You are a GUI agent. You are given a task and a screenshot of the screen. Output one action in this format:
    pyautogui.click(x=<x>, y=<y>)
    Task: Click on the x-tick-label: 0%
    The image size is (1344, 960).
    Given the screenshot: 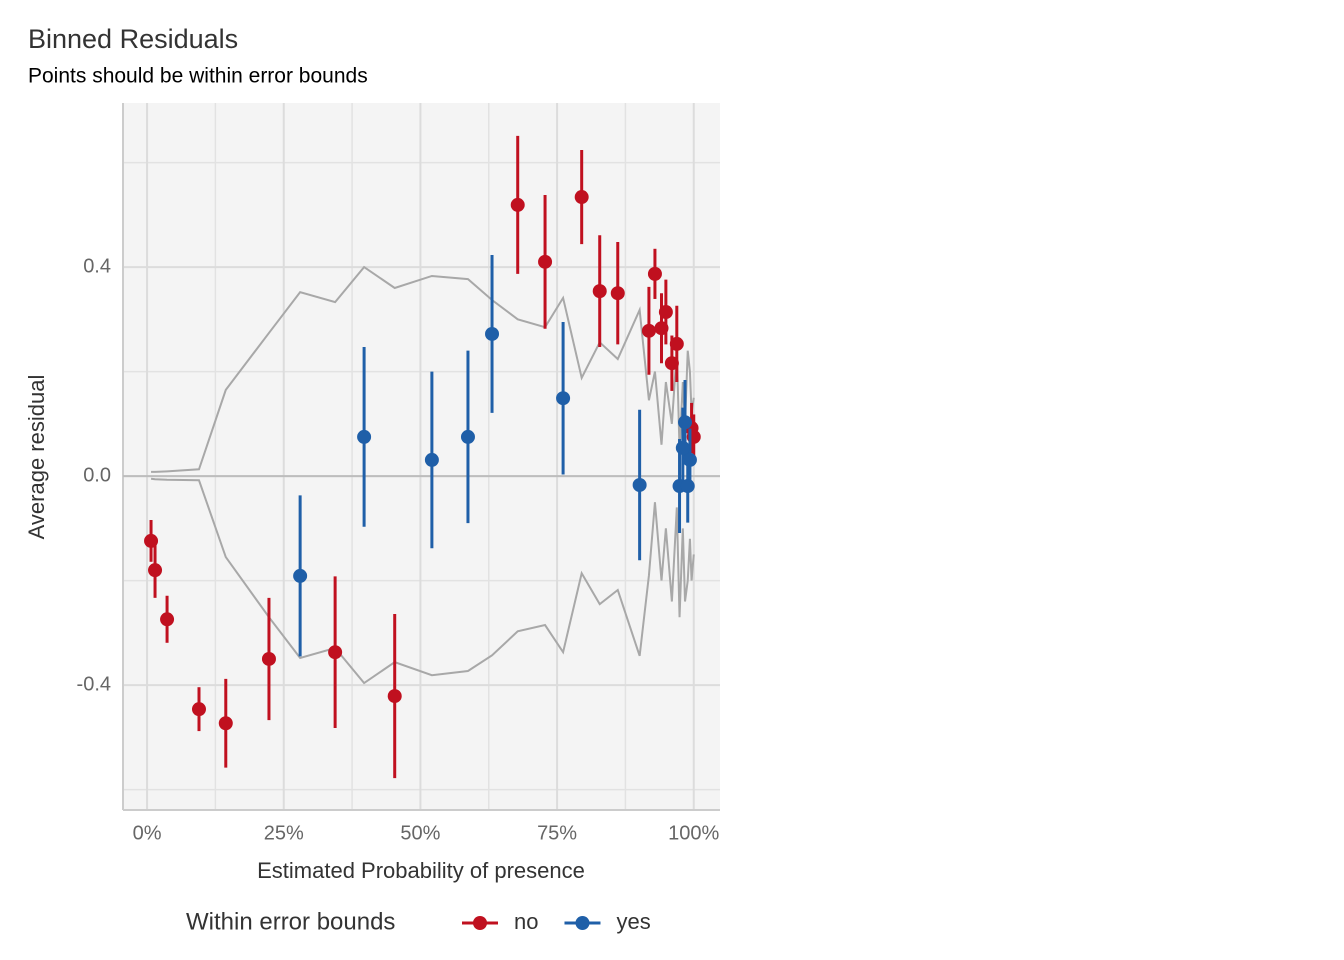 What is the action you would take?
    pyautogui.click(x=147, y=833)
    